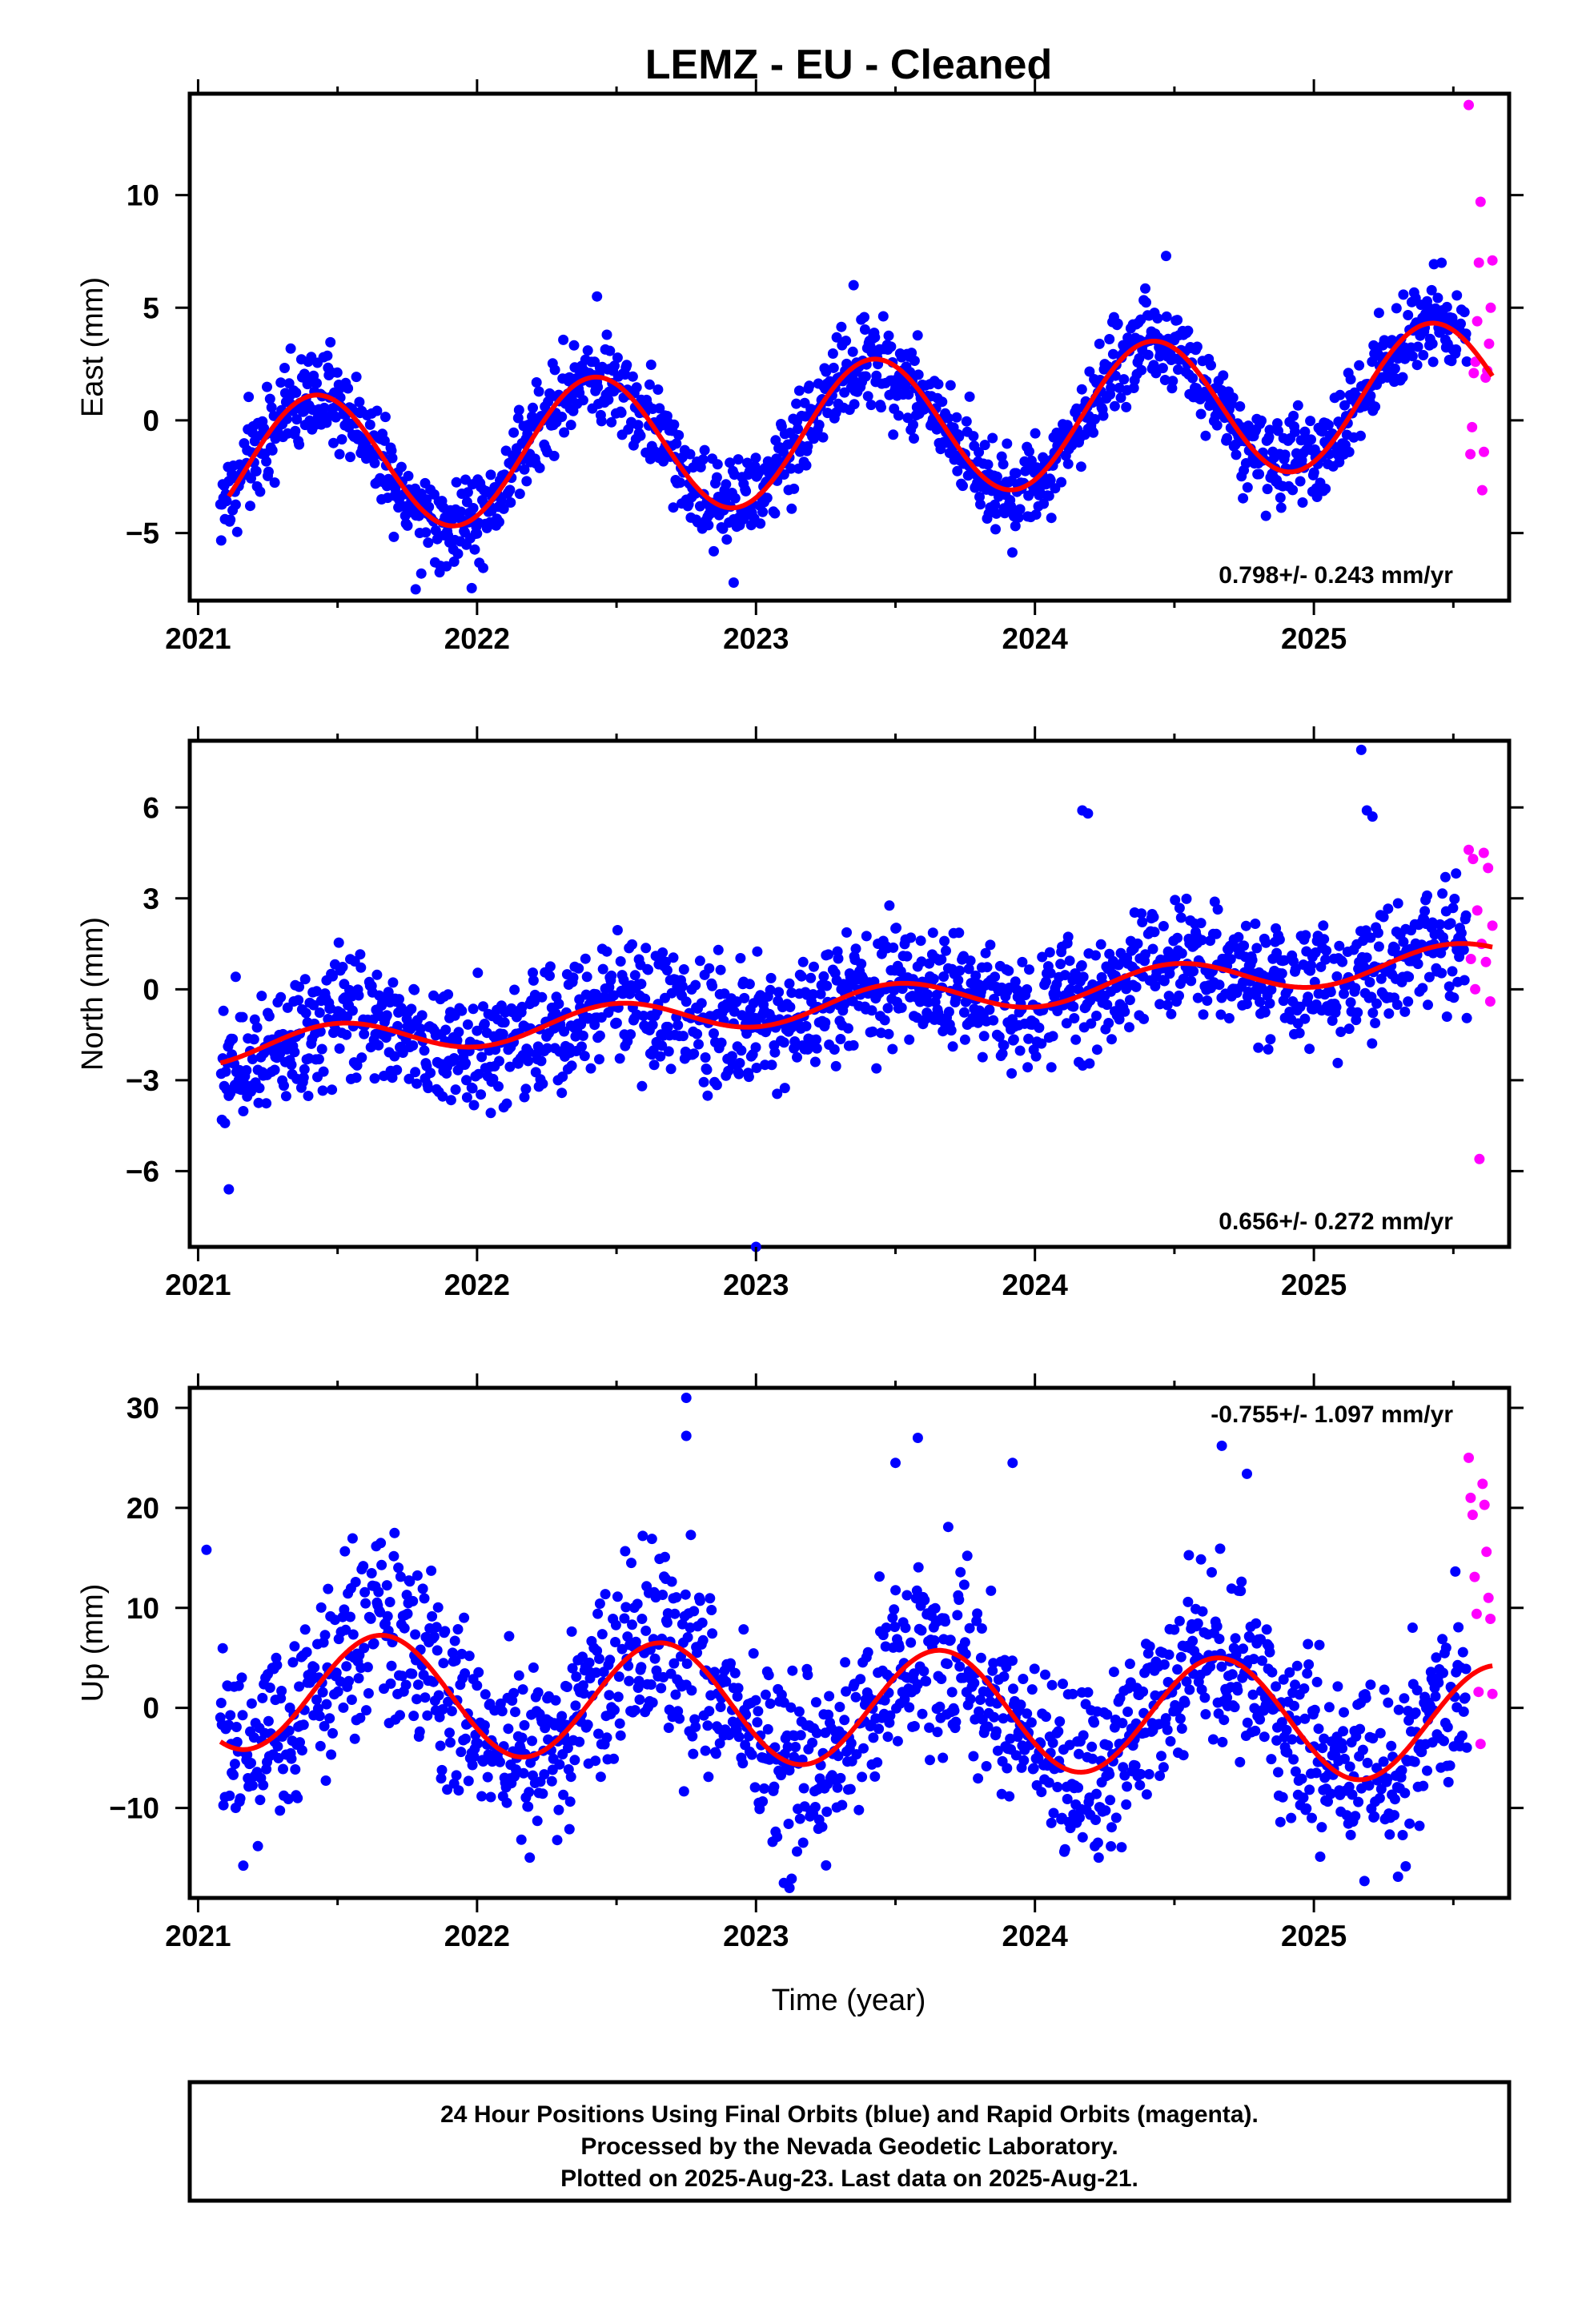 The width and height of the screenshot is (1582, 2324). I want to click on x-tick-label: 2021, so click(198, 1936).